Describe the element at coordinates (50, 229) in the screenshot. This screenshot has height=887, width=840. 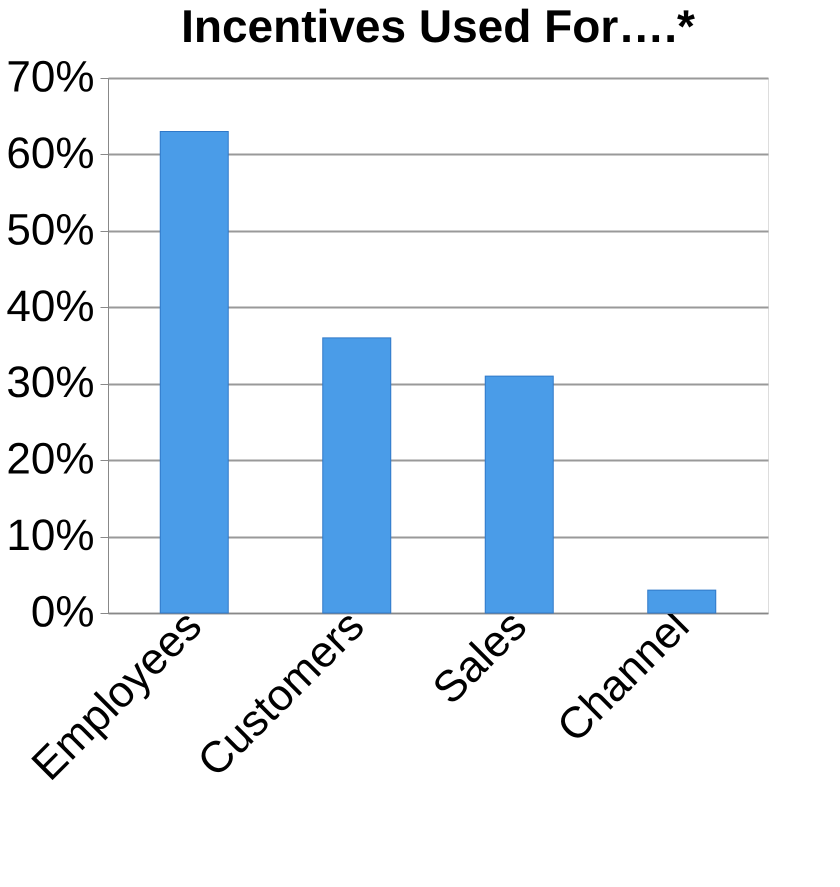
I see `y-tick-label: 50%` at that location.